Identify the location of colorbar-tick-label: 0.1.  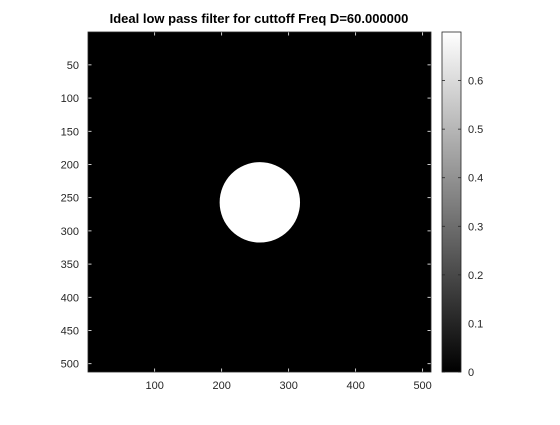
(475, 324).